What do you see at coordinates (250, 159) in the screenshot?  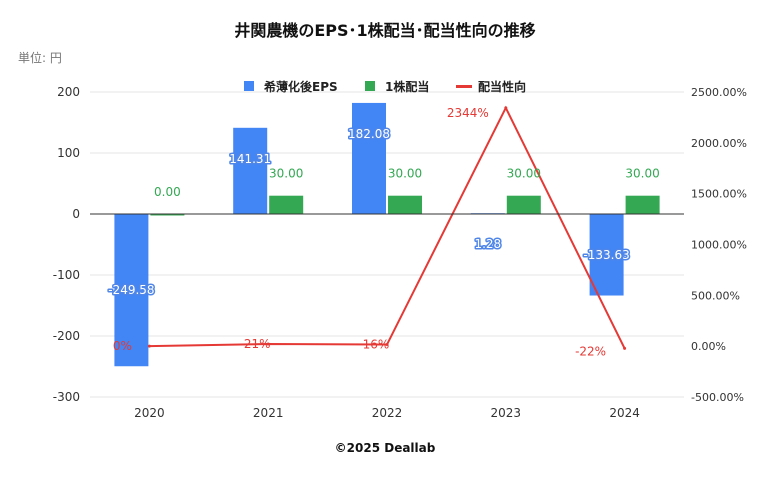 I see `eps-data-label: 141.31` at bounding box center [250, 159].